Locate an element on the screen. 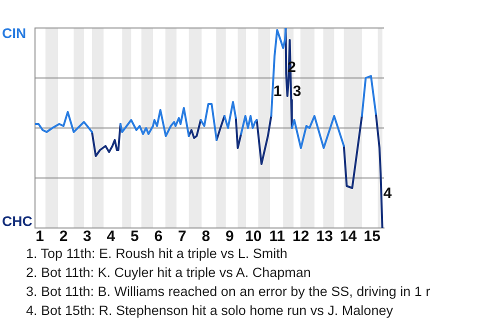 The width and height of the screenshot is (480, 320). text: 1. Top 11th: E. Roush hit a triple vs L. Smith is located at coordinates (157, 254).